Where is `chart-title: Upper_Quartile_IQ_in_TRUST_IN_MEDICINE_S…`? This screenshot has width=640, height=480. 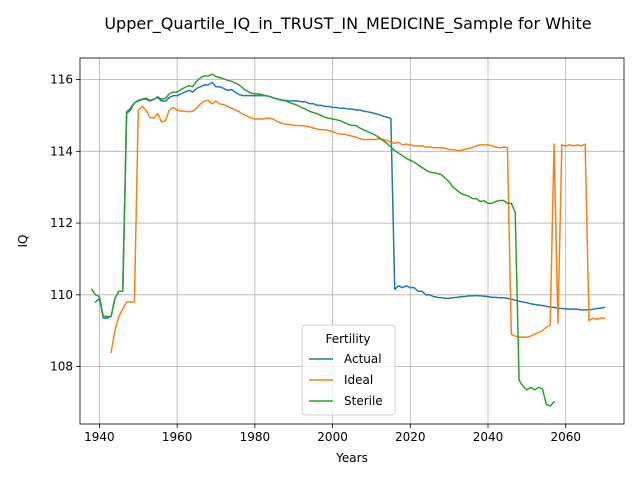 chart-title: Upper_Quartile_IQ_in_TRUST_IN_MEDICINE_S… is located at coordinates (347, 24).